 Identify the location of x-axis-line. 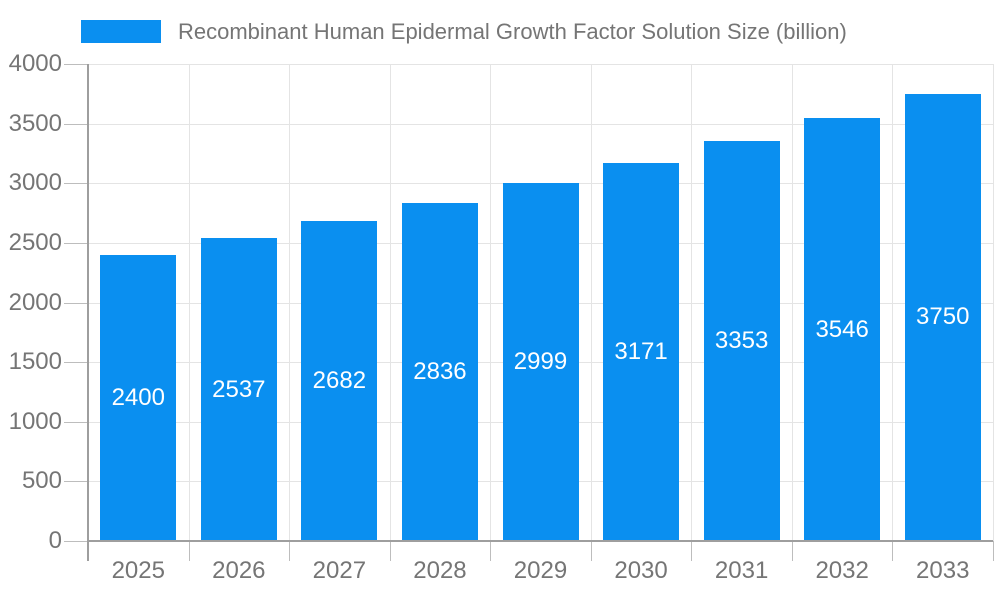
(540, 541).